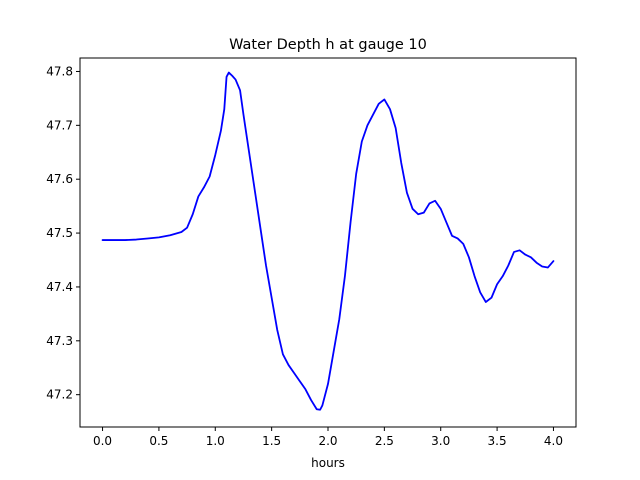  Describe the element at coordinates (384, 441) in the screenshot. I see `x-tick-label: 2.5` at that location.